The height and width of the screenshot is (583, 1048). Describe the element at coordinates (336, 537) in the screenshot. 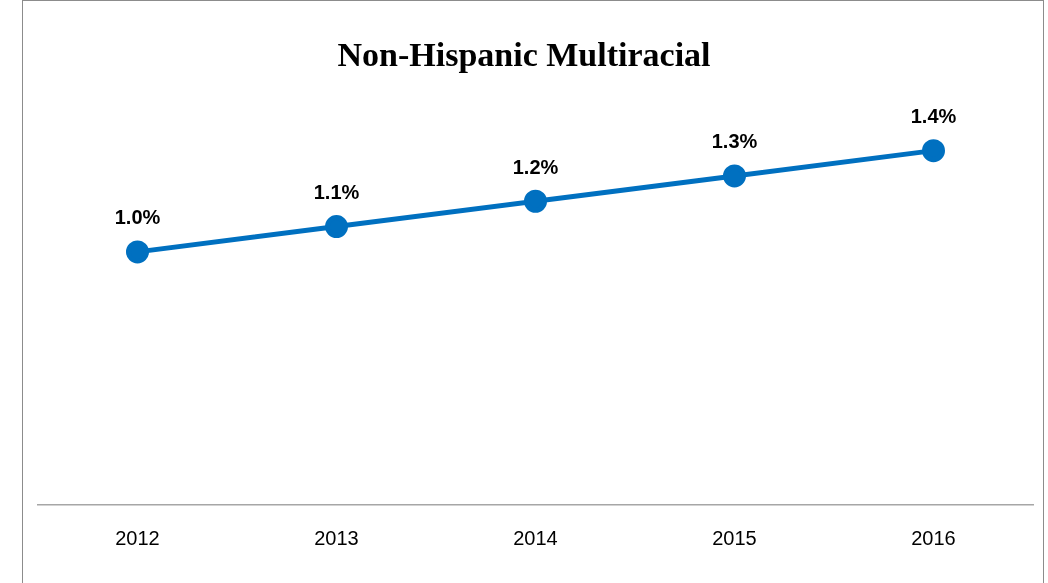

I see `x-tick-label: 2013` at that location.